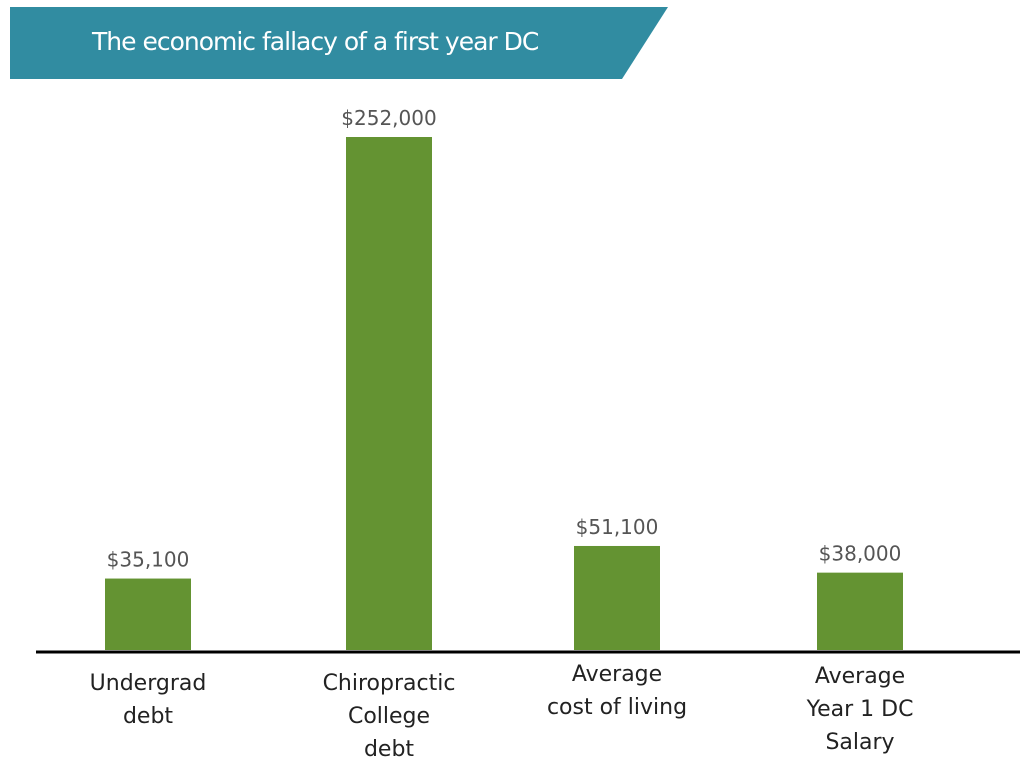  I want to click on value-label-1: $252,000, so click(388, 118).